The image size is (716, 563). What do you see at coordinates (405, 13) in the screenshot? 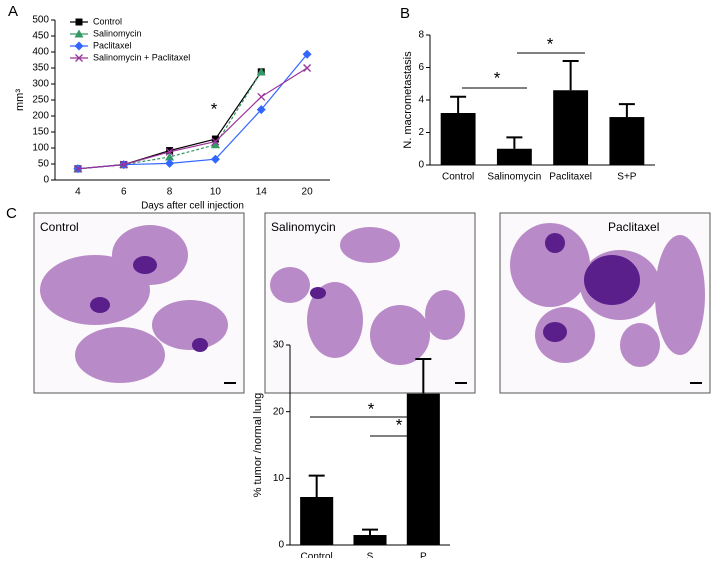
I see `panel-label: B` at bounding box center [405, 13].